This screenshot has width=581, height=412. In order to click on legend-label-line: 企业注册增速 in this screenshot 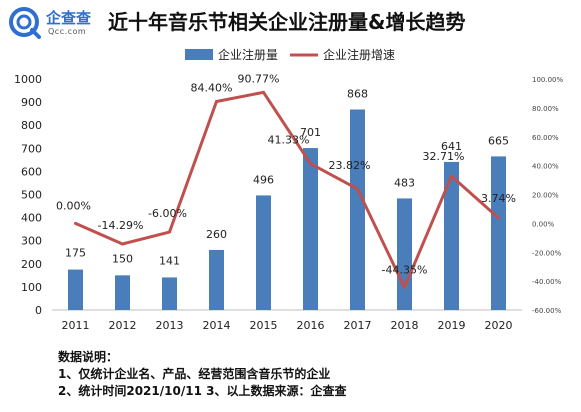, I will do `click(359, 54)`.